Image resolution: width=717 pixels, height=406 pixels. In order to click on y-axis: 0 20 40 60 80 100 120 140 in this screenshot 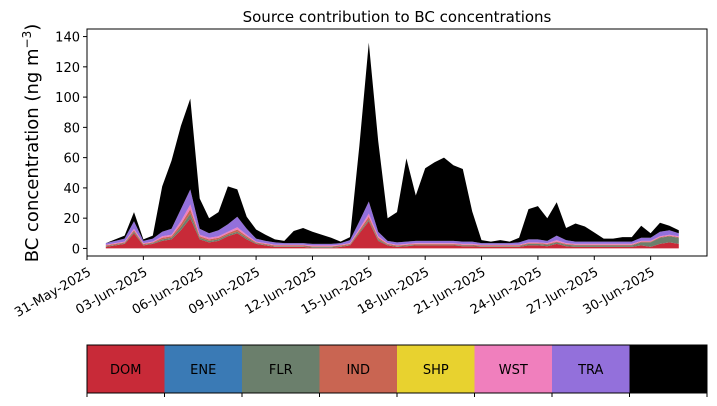, I will do `click(71, 144)`.